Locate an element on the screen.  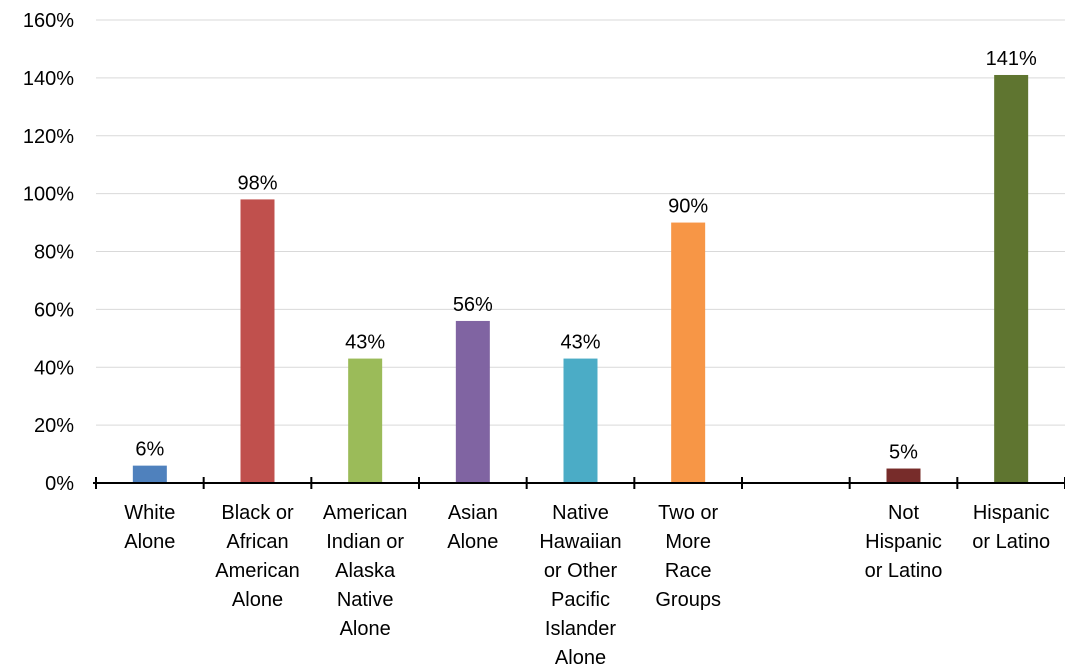
x-tick-label-line: Not is located at coordinates (904, 513).